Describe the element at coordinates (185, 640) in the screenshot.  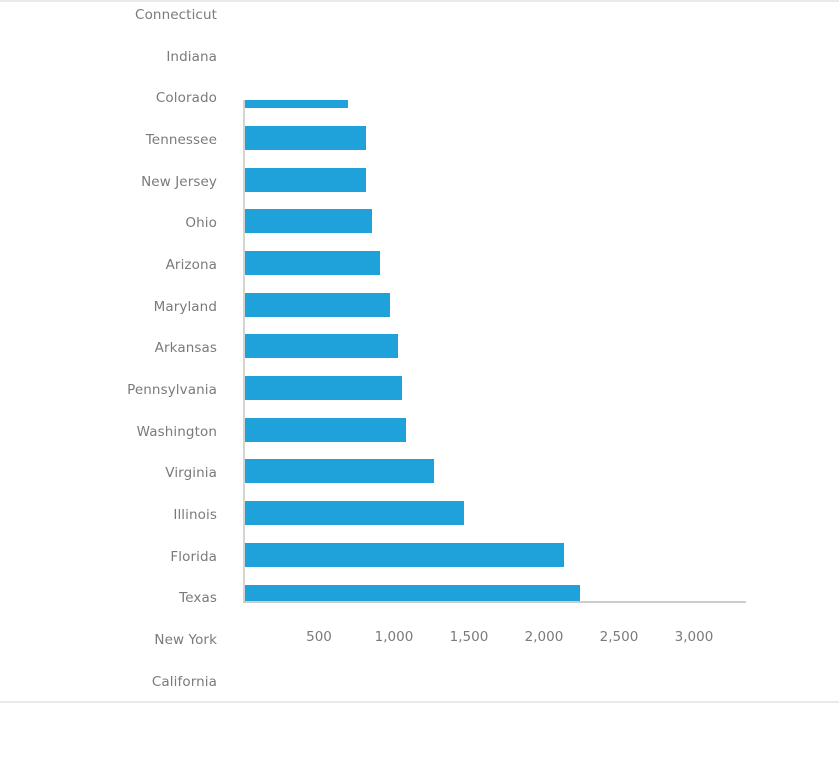
I see `category-label: New York` at that location.